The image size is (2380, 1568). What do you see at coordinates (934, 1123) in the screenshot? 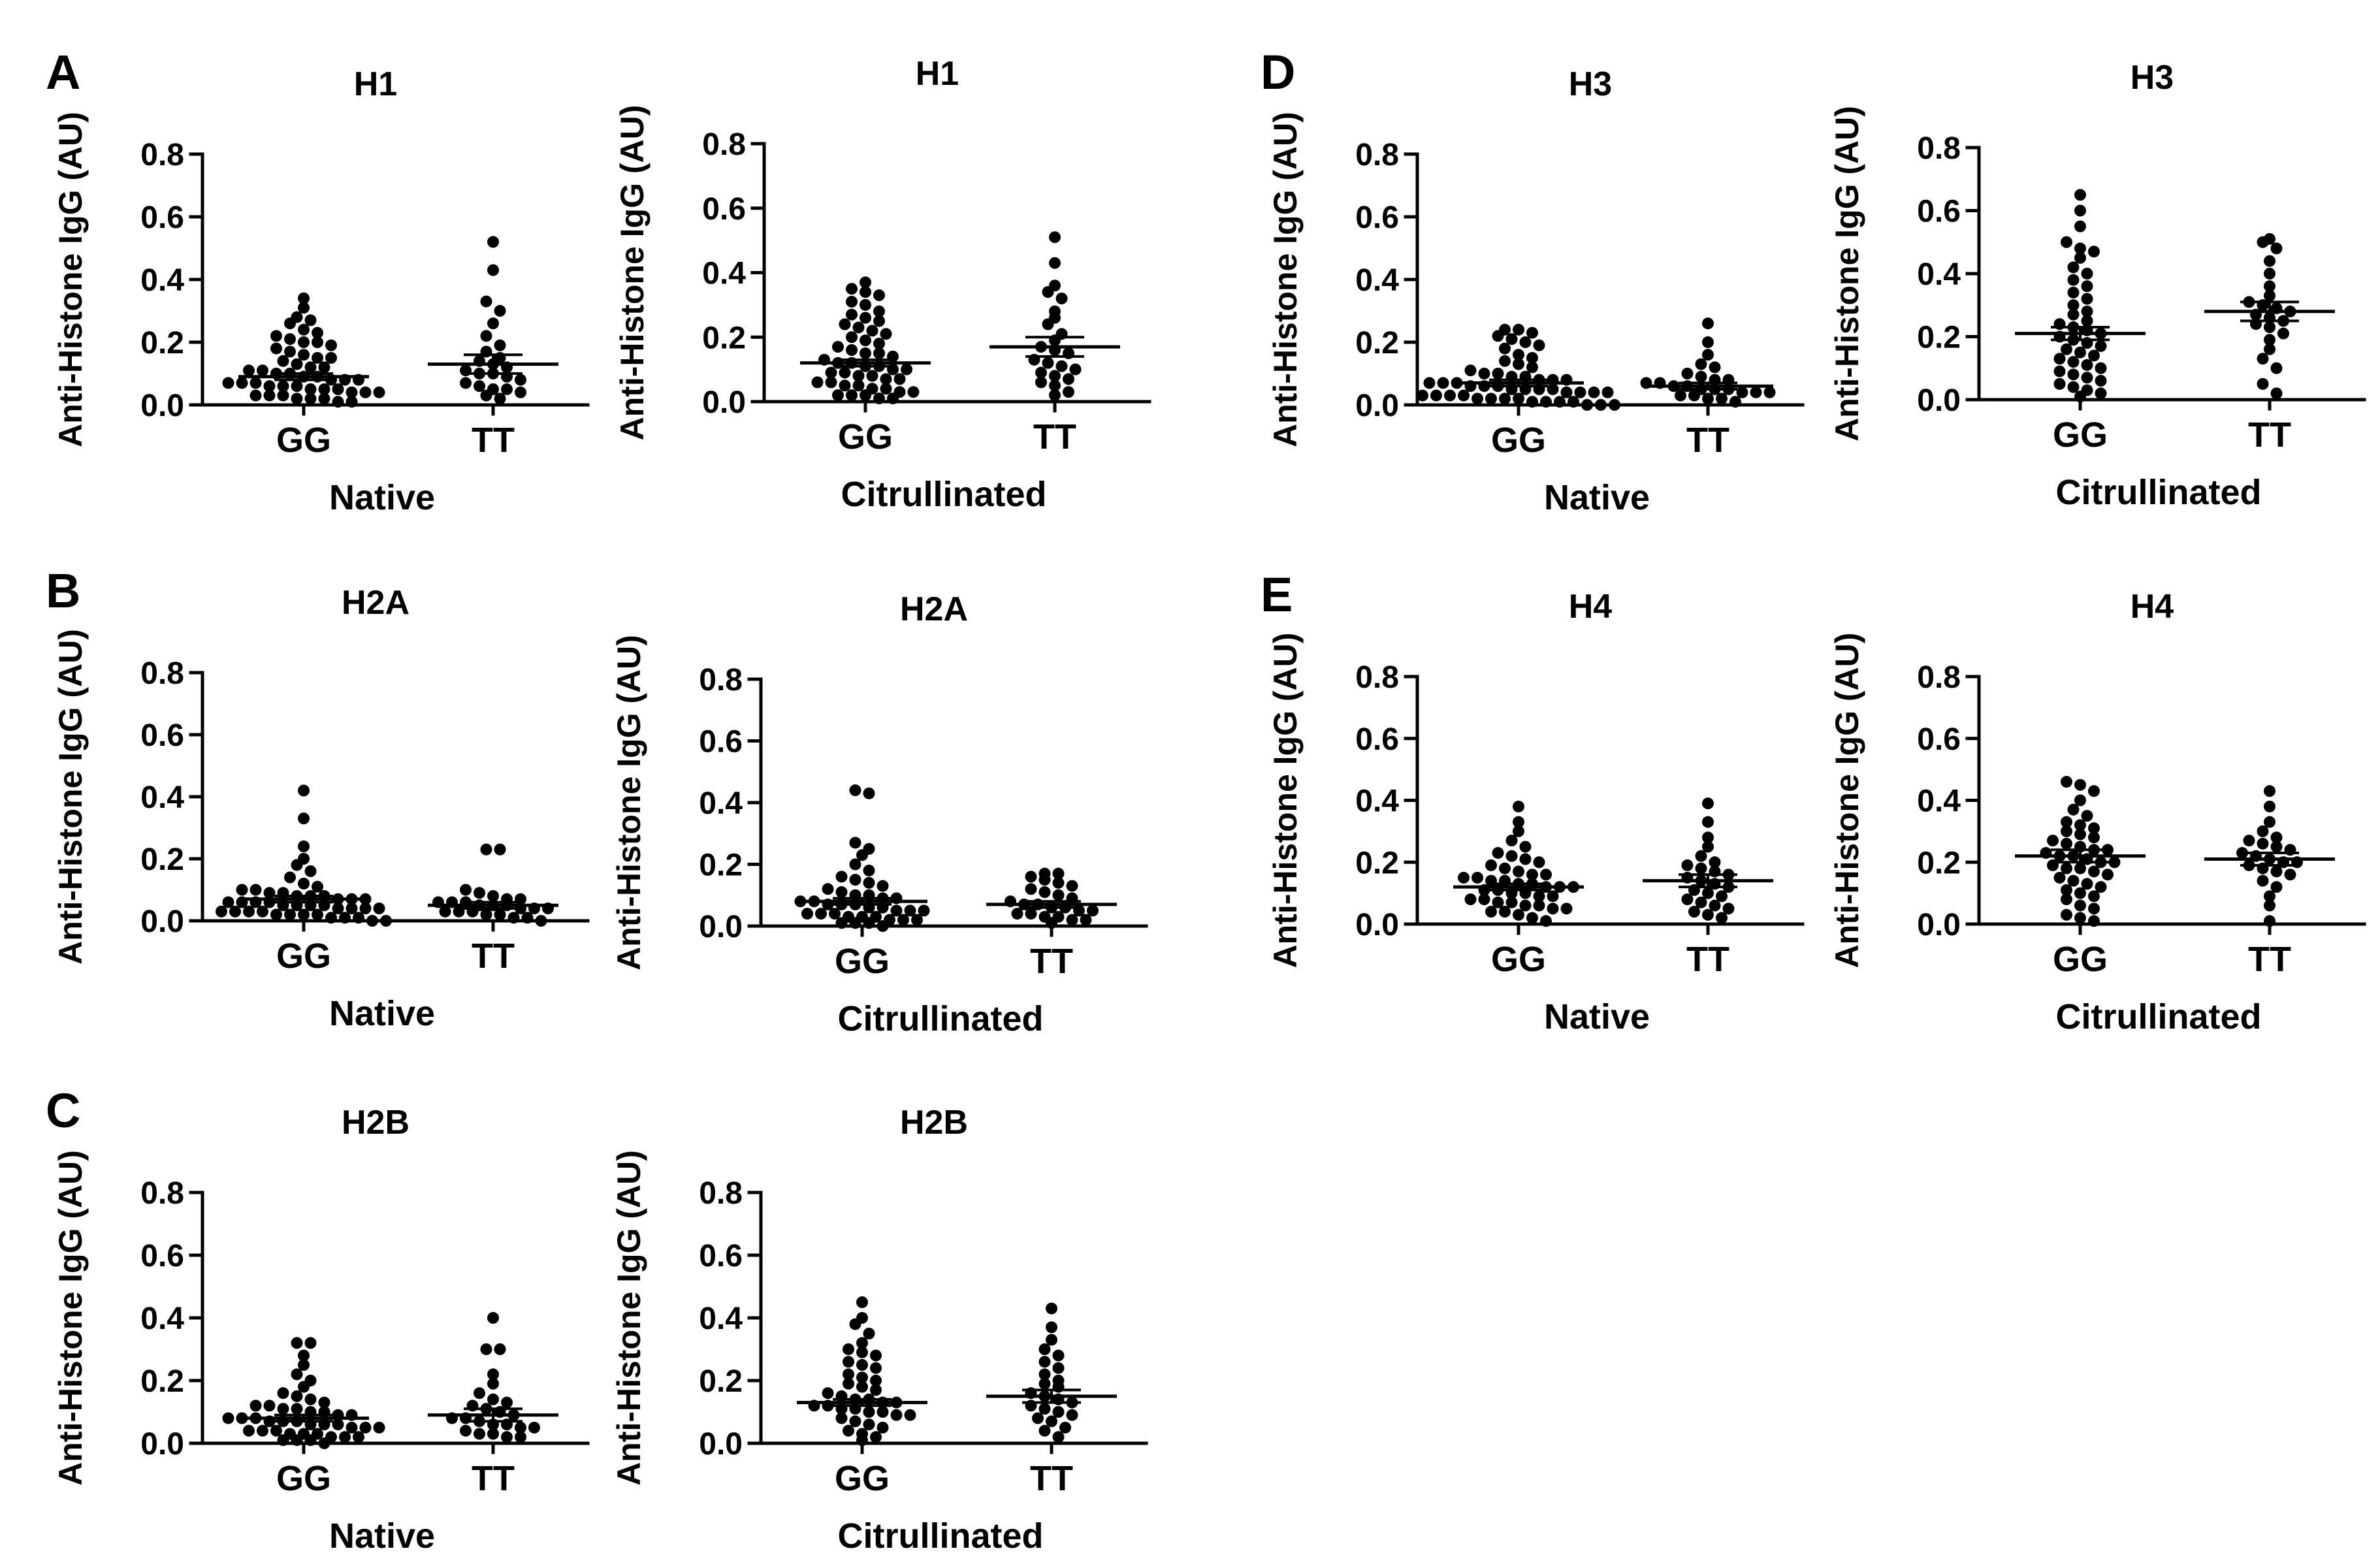
I see `chart-title: H2B` at bounding box center [934, 1123].